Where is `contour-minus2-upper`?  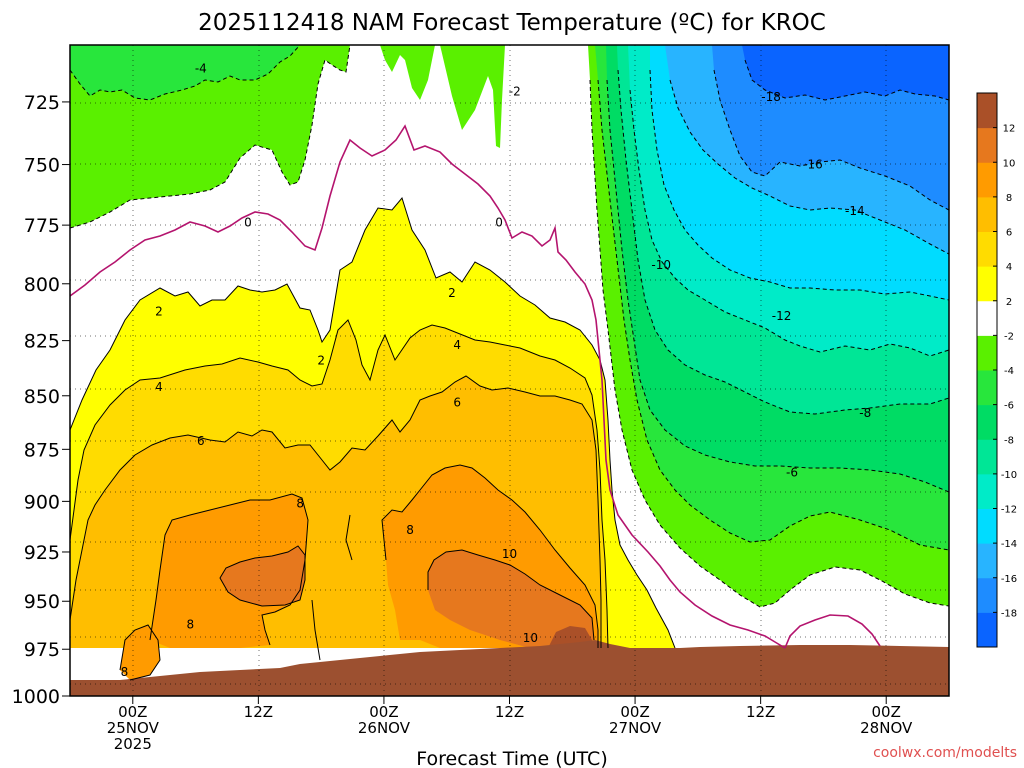
contour-minus2-upper is located at coordinates (210, 137).